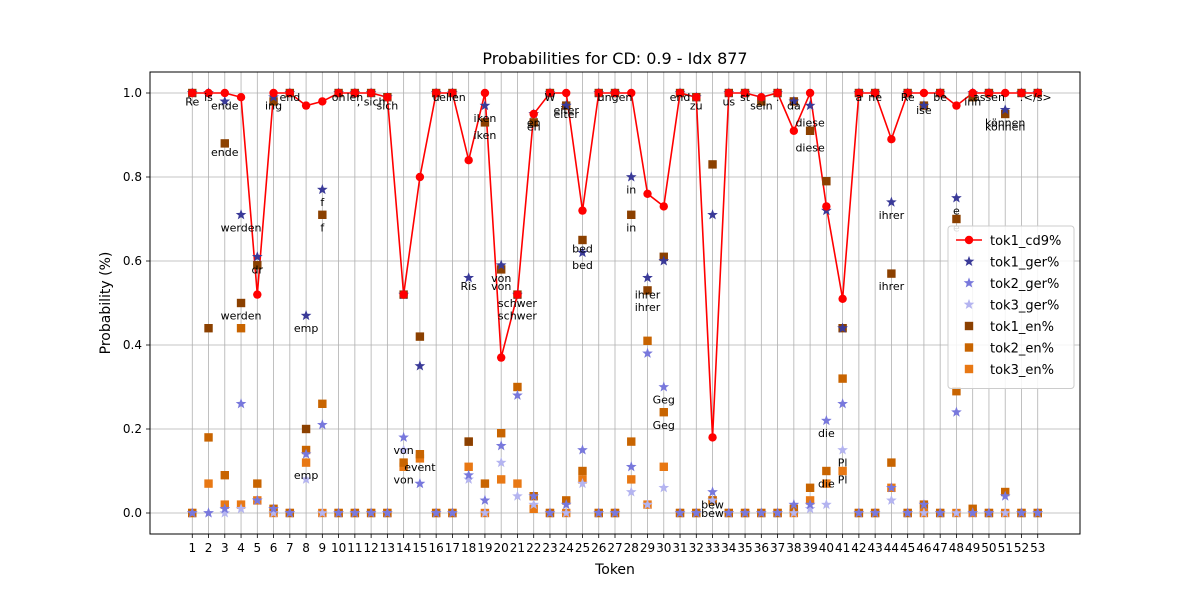 This screenshot has height=604, width=1200. I want to click on token-annotation: ing, so click(273, 106).